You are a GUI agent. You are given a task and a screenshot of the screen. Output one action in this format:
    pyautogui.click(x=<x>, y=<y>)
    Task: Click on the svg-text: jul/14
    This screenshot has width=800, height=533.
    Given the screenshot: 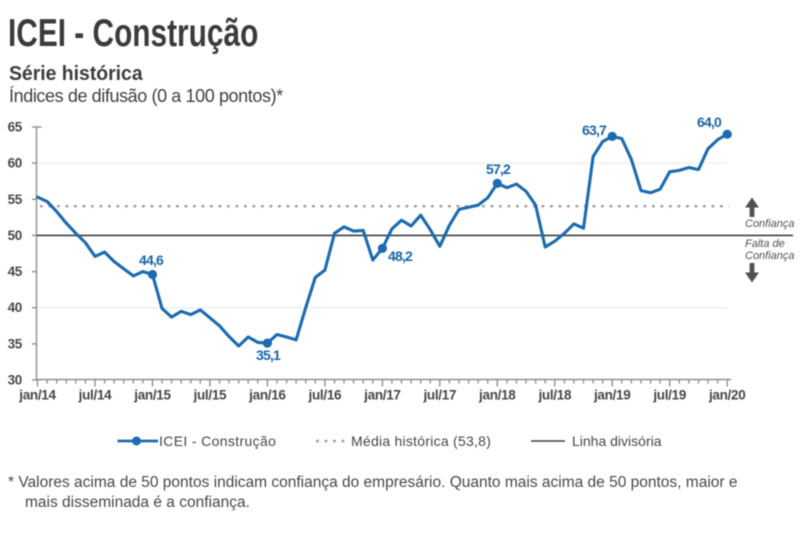 What is the action you would take?
    pyautogui.click(x=95, y=395)
    